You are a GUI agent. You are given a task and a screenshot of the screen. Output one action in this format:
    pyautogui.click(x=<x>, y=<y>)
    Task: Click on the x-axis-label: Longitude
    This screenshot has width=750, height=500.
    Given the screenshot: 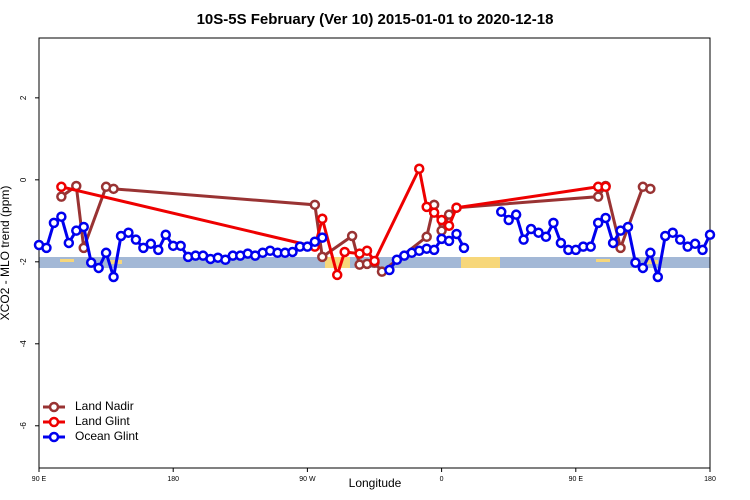 What is the action you would take?
    pyautogui.click(x=375, y=483)
    